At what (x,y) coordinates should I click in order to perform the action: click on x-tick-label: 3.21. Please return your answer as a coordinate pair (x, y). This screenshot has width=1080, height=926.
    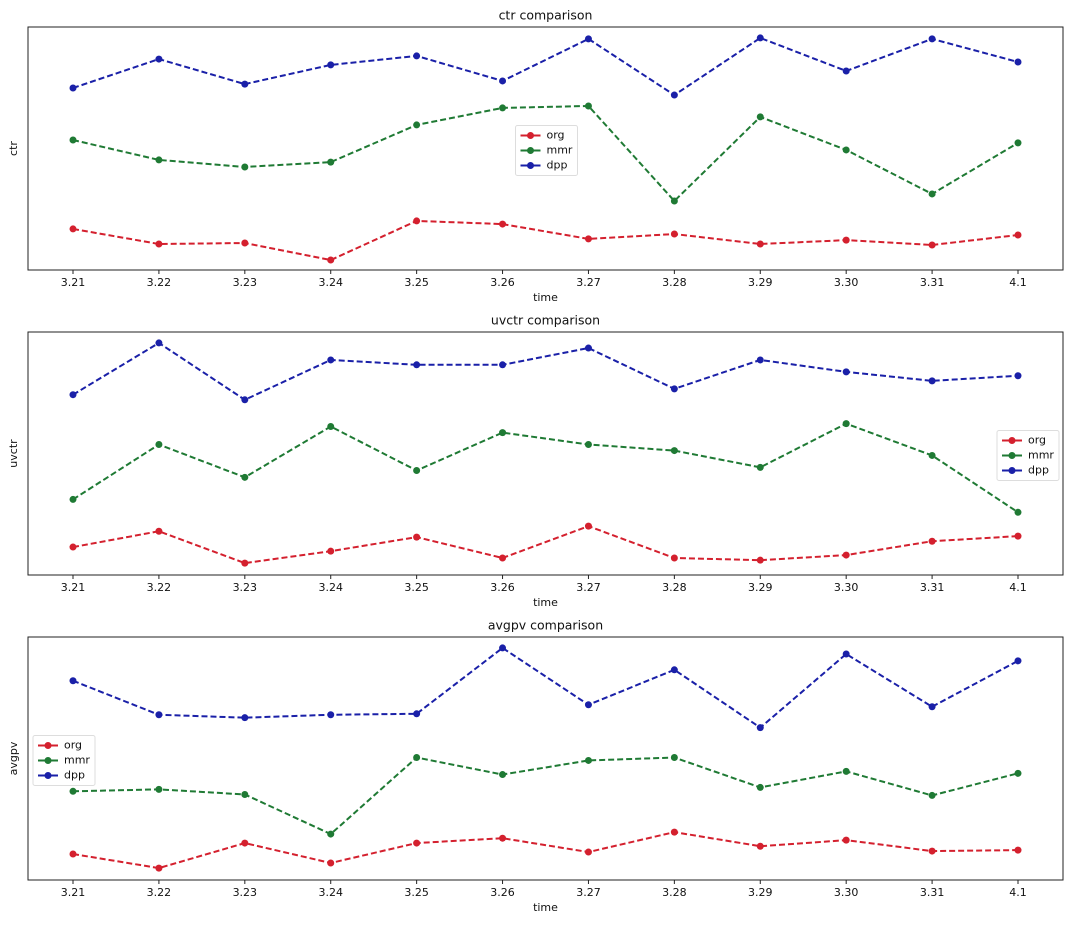
    Looking at the image, I should click on (73, 892).